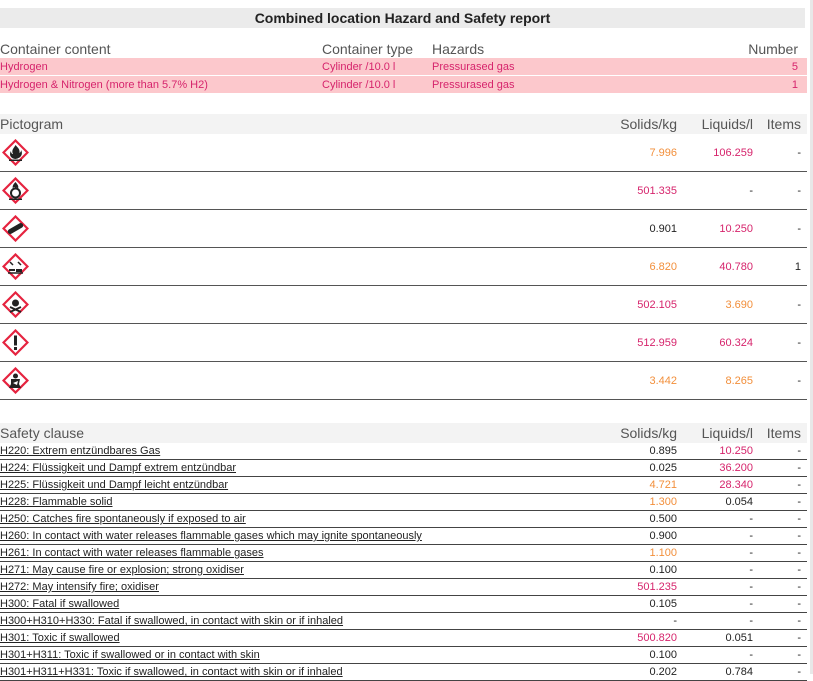  What do you see at coordinates (403, 343) in the screenshot?
I see `pictogram-row: 512.959 60.324 -` at bounding box center [403, 343].